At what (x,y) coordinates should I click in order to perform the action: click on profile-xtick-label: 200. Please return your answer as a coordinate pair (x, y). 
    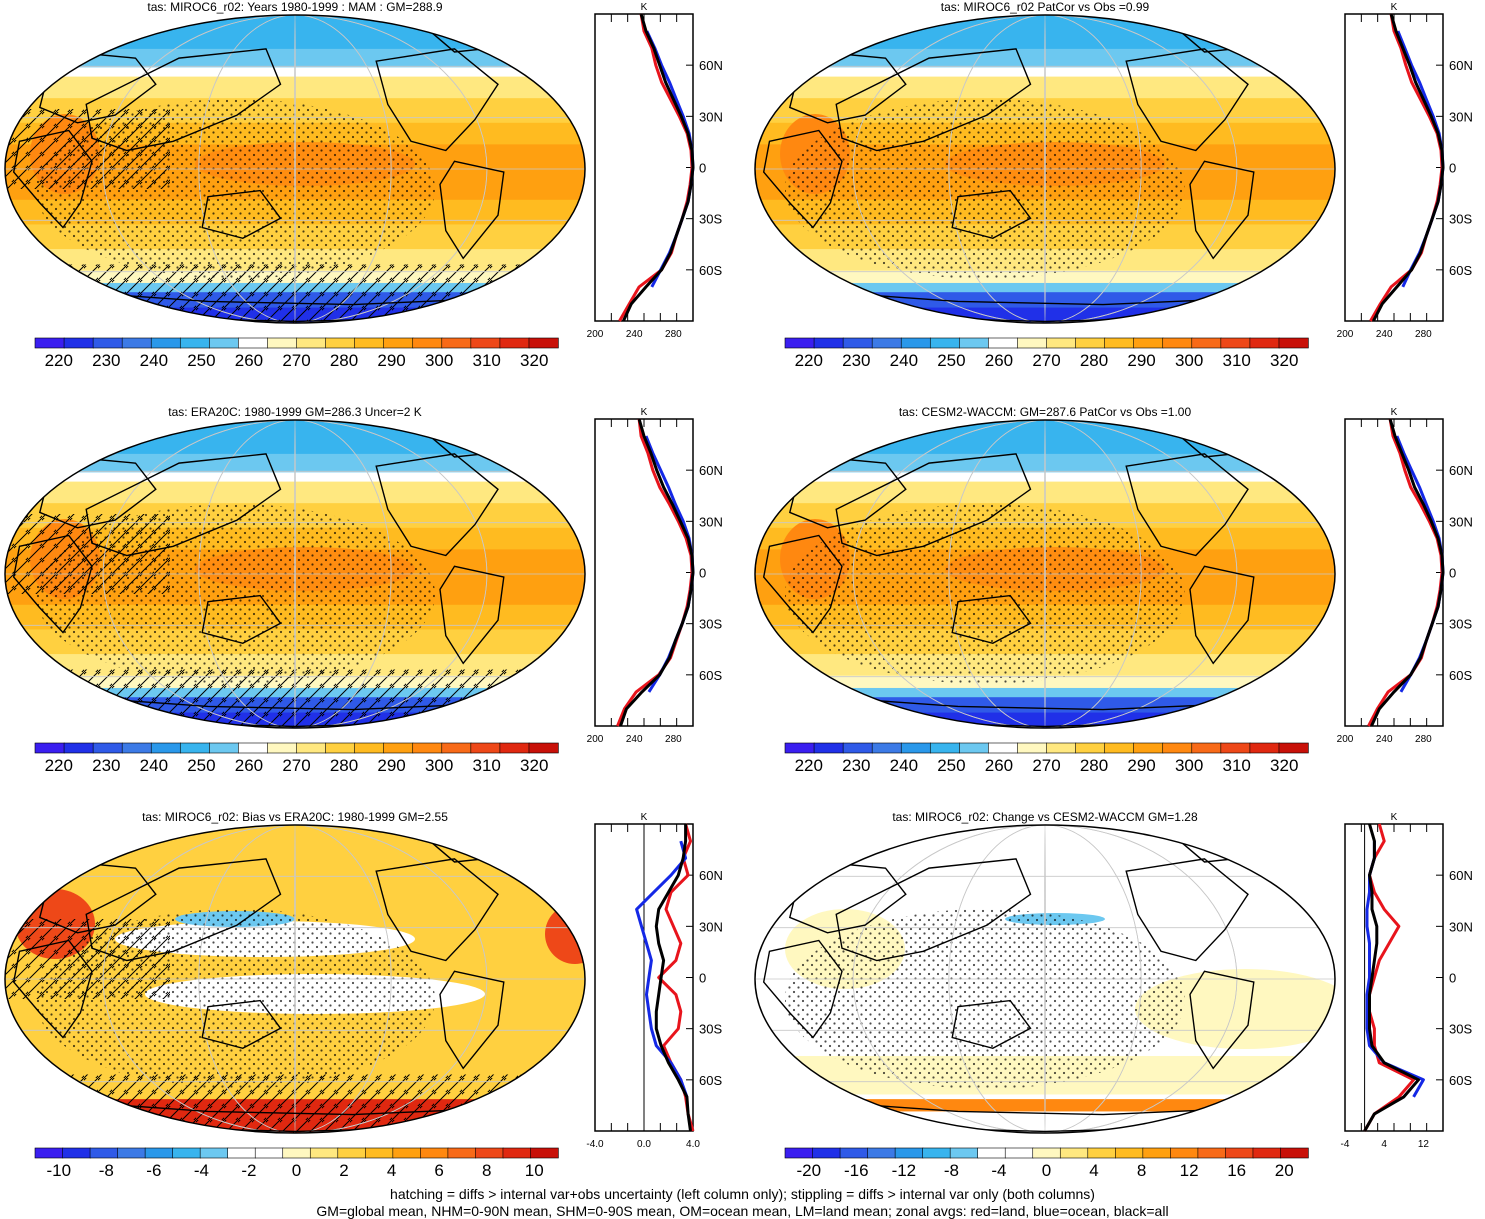
    Looking at the image, I should click on (1345, 334).